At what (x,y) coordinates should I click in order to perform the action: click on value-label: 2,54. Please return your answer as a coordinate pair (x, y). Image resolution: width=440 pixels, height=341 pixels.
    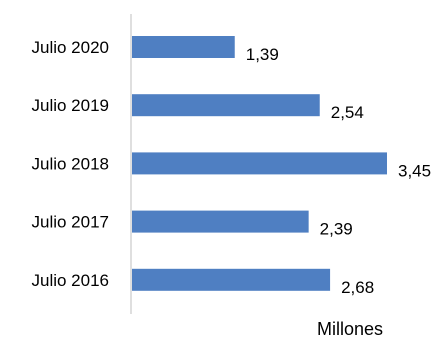
    Looking at the image, I should click on (347, 112).